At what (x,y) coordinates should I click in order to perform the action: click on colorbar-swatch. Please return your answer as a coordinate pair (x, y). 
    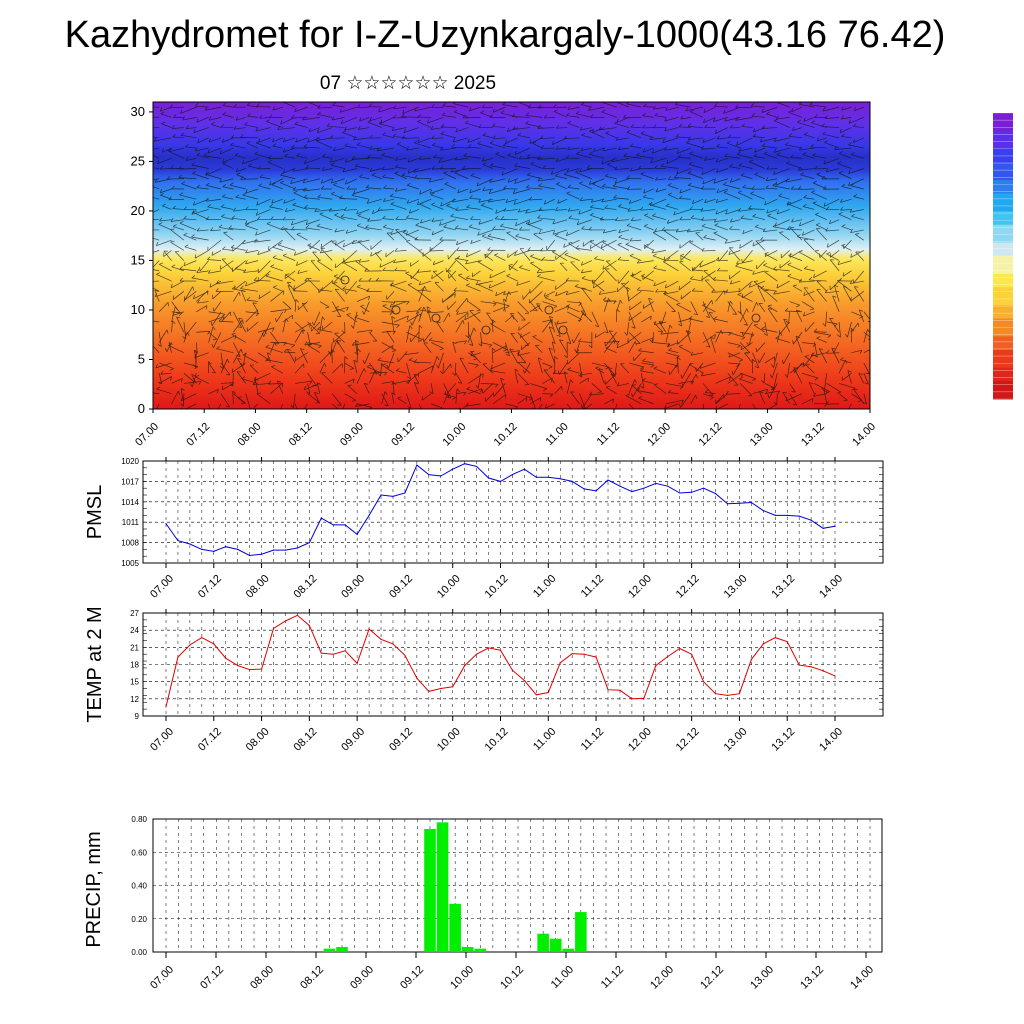
    Looking at the image, I should click on (1003, 384).